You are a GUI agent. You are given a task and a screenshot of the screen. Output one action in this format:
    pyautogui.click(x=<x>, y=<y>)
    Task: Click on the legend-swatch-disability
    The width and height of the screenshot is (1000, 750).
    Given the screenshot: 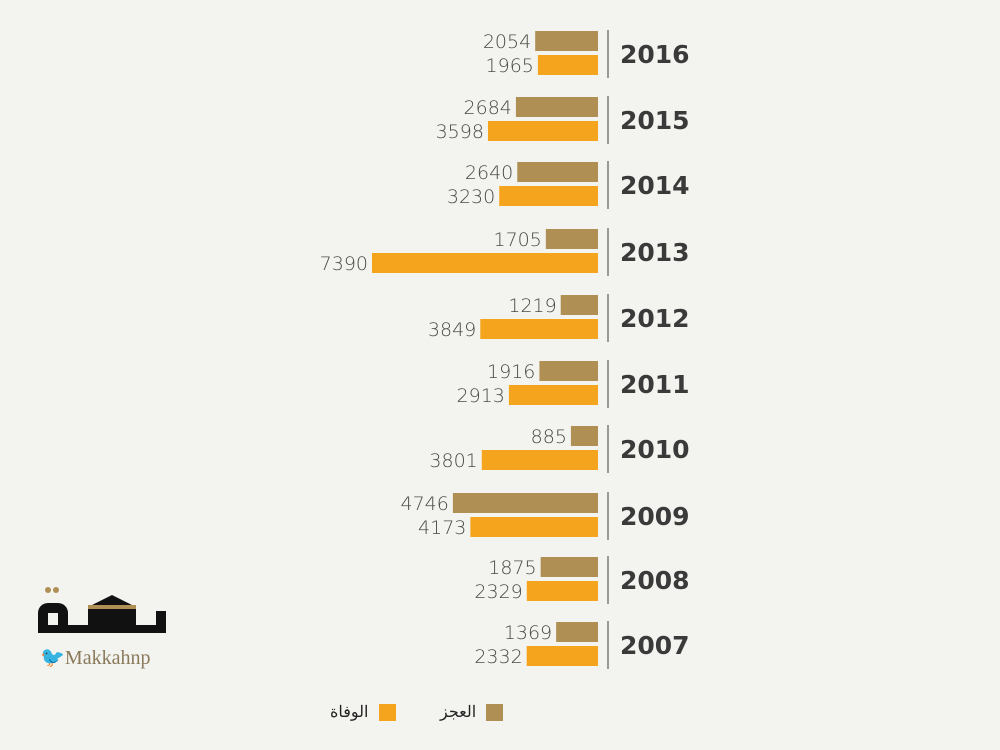 What is the action you would take?
    pyautogui.click(x=495, y=712)
    